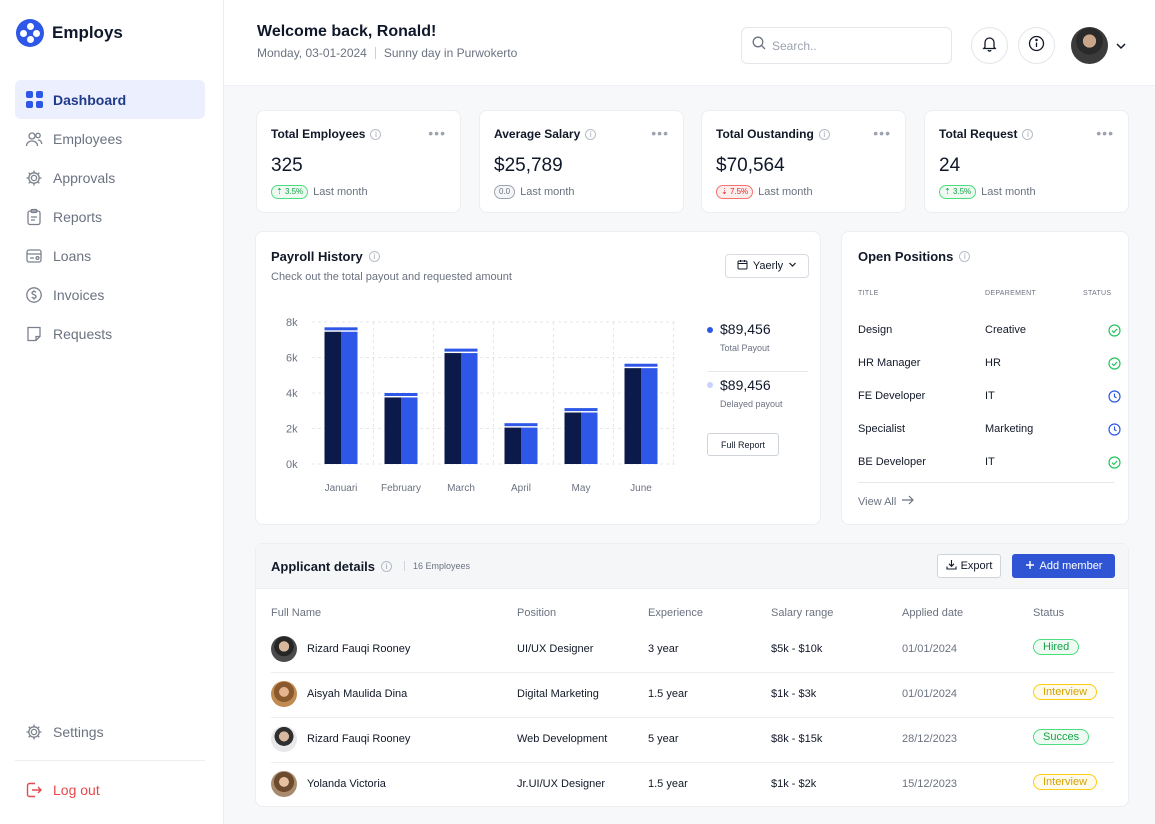 The width and height of the screenshot is (1155, 824). I want to click on search-box, so click(846, 45).